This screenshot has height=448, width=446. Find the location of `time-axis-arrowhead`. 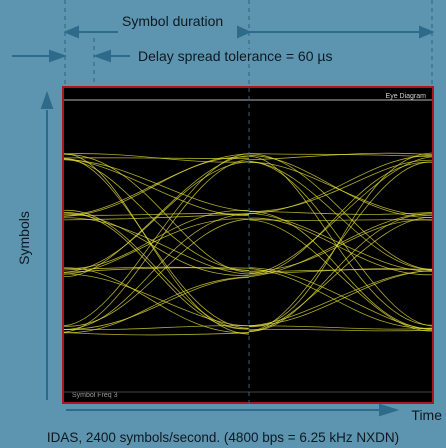

time-axis-arrowhead is located at coordinates (389, 410).